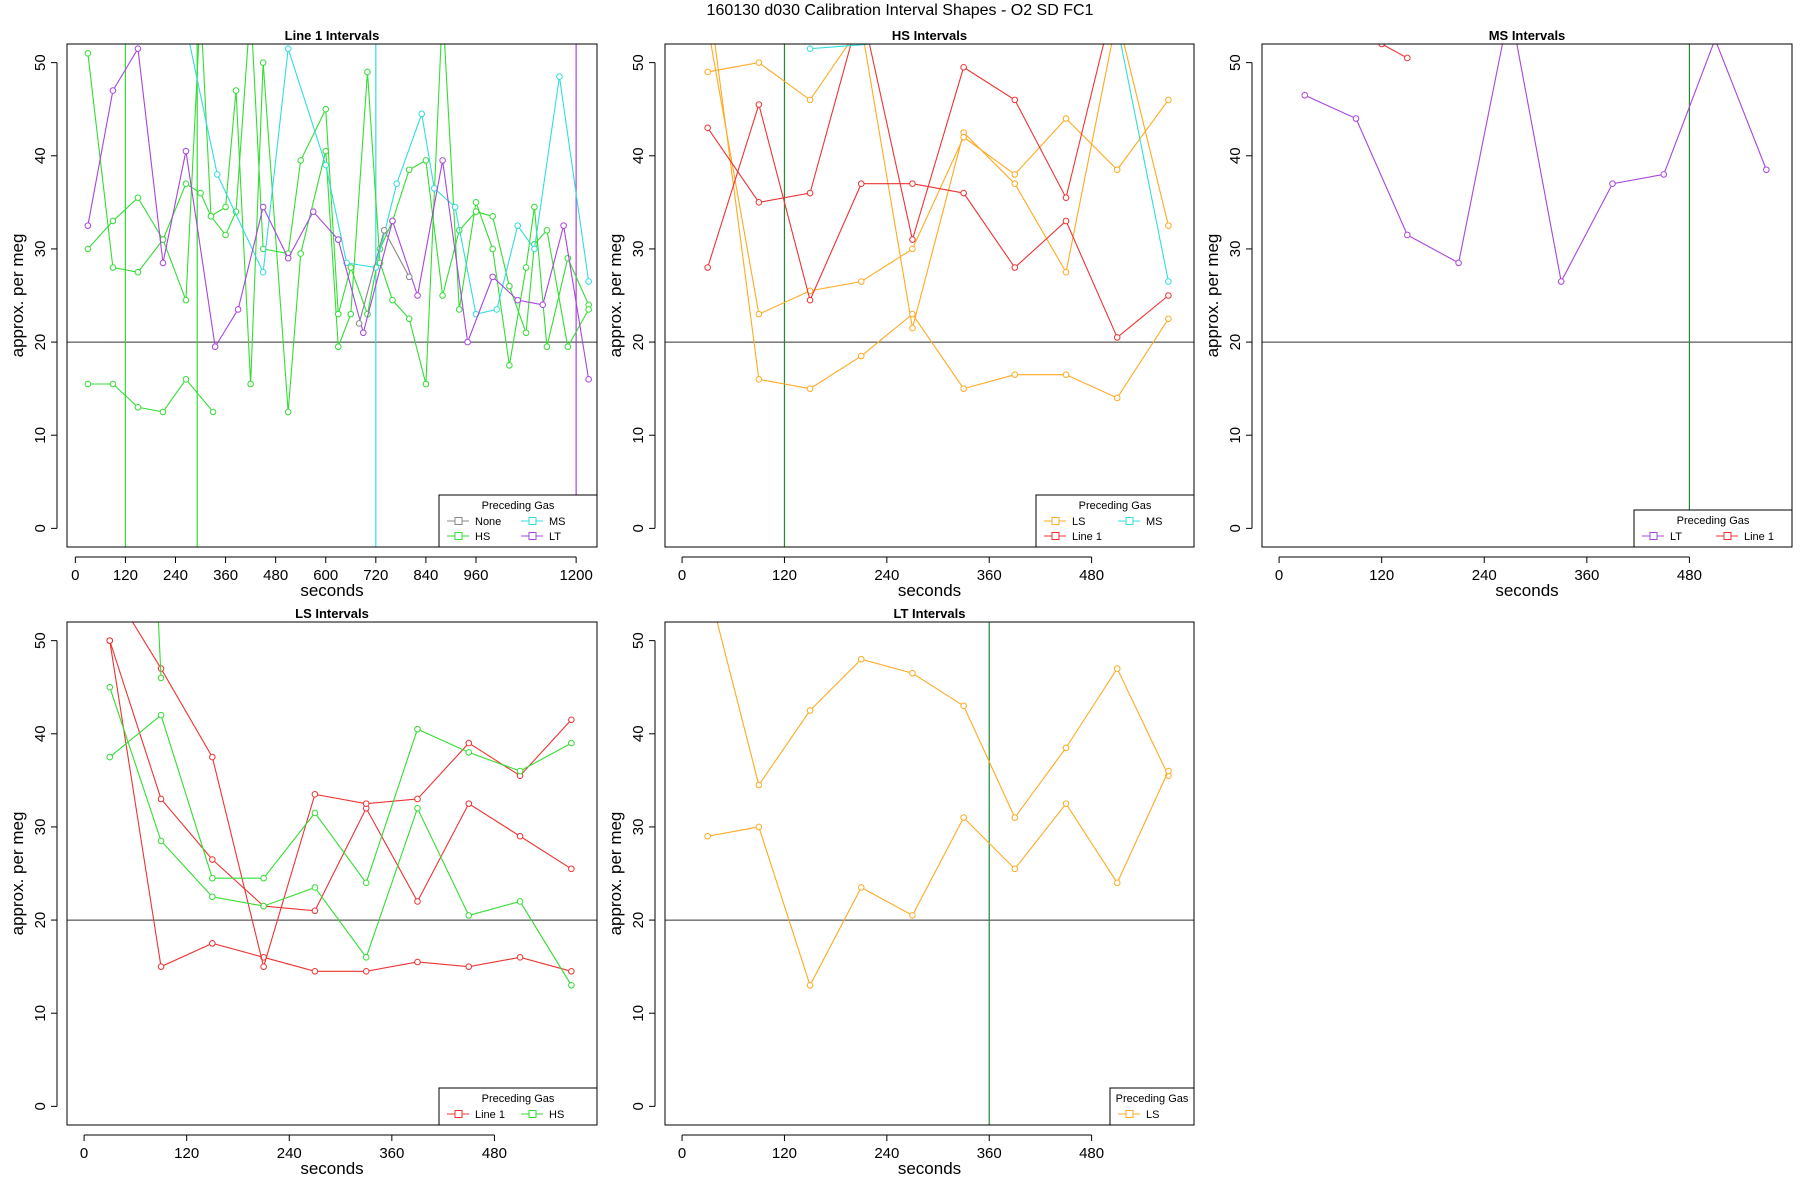 Image resolution: width=1800 pixels, height=1200 pixels. I want to click on x-tick-label: 600, so click(325, 575).